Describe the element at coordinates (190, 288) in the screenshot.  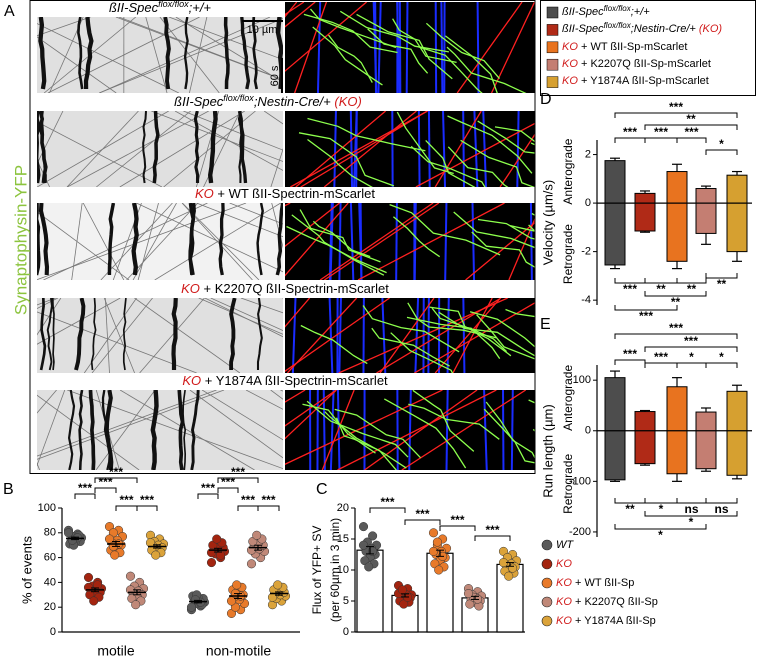
I see `title-ko: KO` at that location.